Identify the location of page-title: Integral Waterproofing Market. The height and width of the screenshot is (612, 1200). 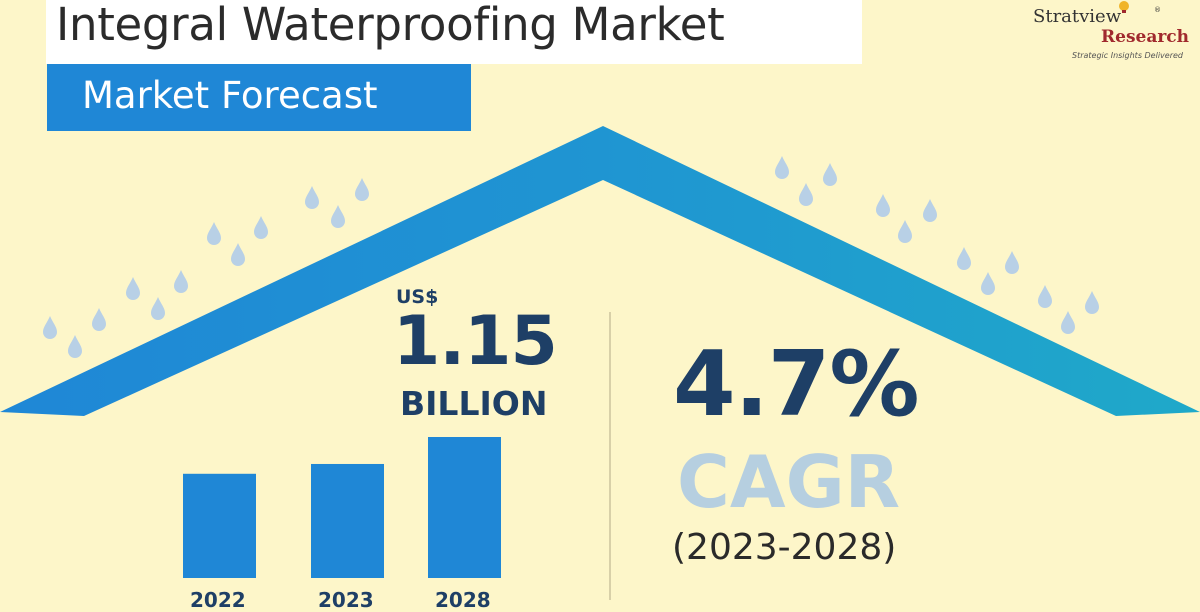
(390, 25).